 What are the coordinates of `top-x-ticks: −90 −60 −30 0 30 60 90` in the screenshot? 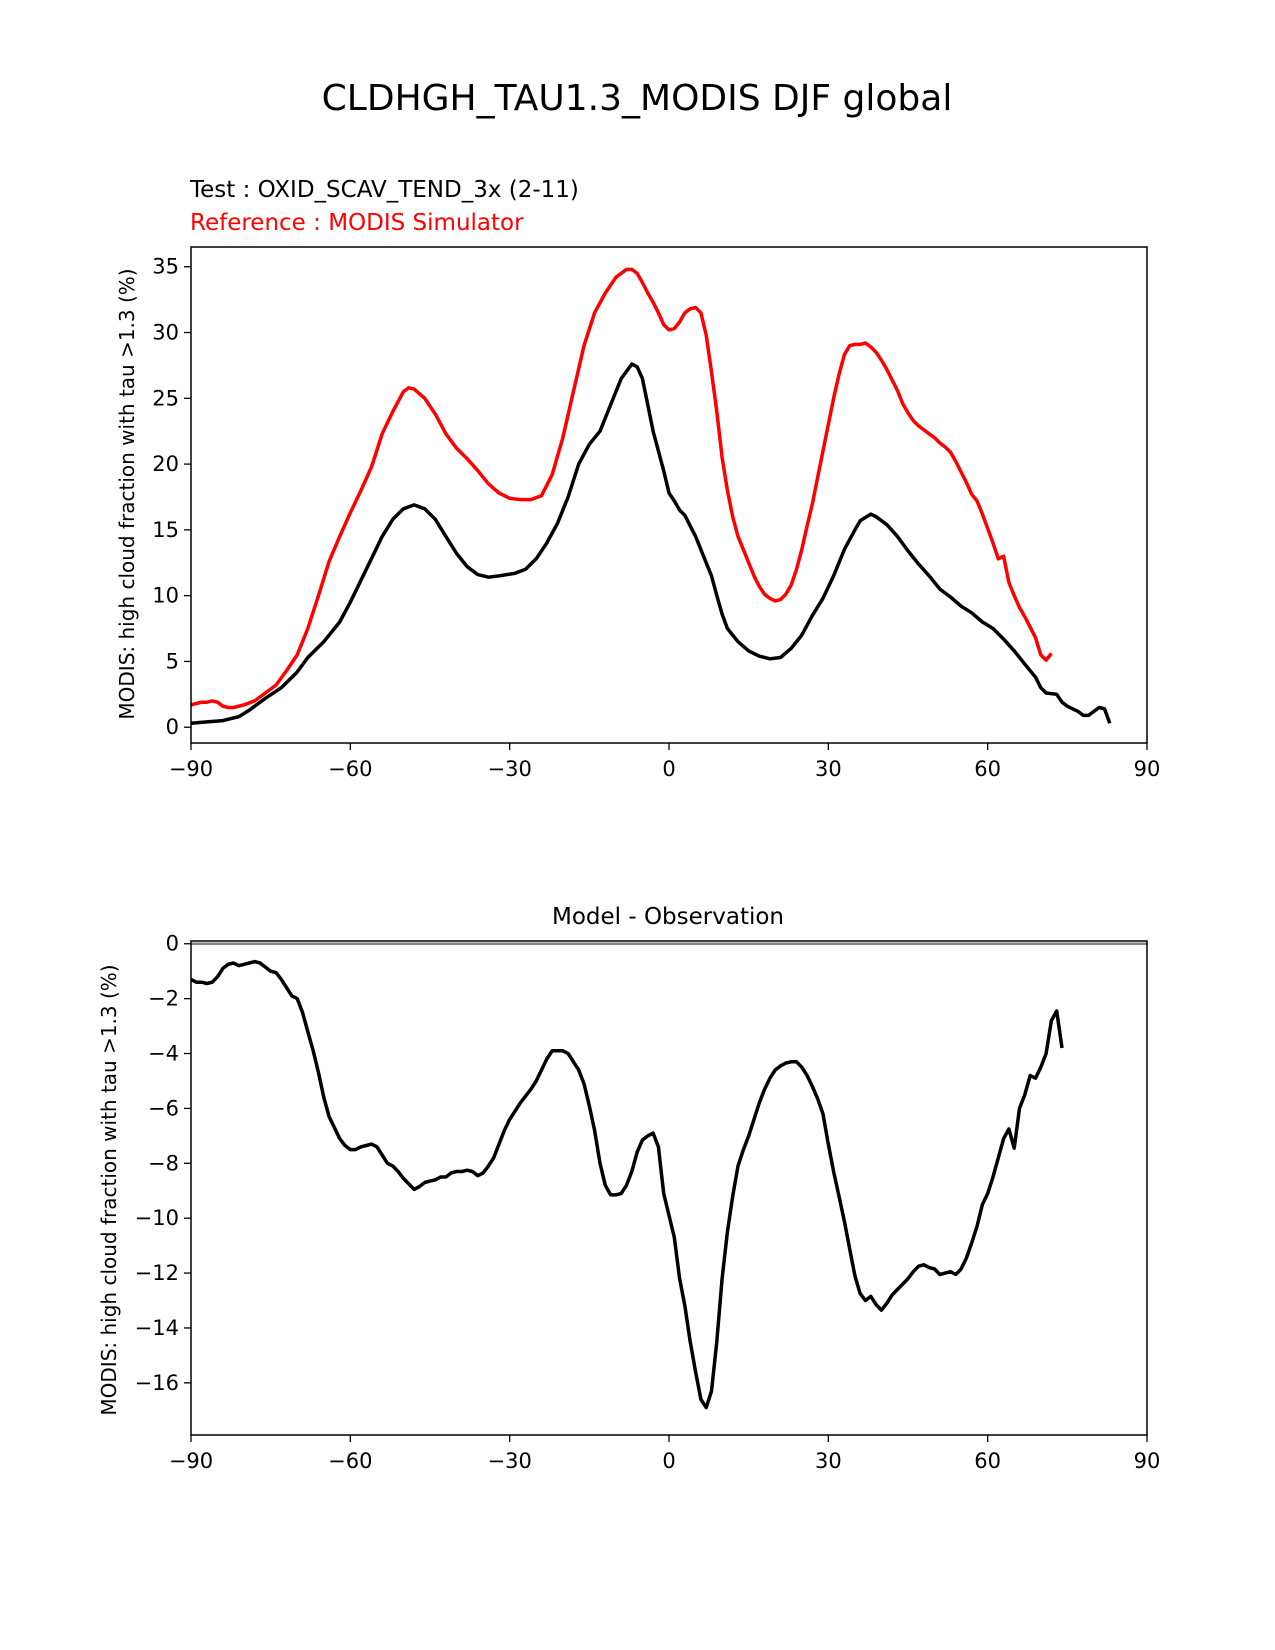 It's located at (665, 762).